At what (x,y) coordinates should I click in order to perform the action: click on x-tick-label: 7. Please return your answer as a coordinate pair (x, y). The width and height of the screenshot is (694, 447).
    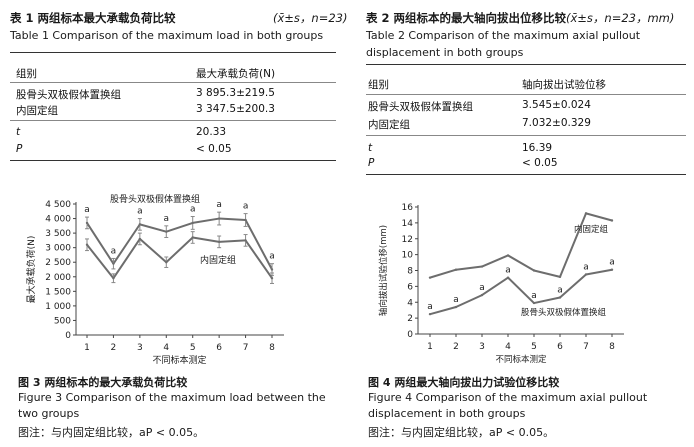
    Looking at the image, I should click on (586, 347).